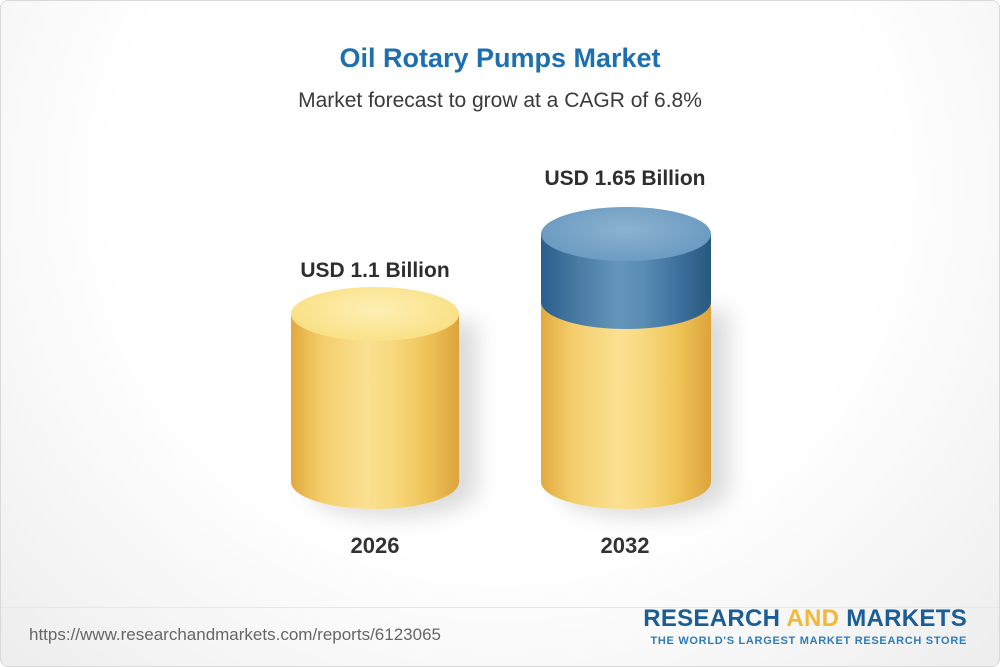 The width and height of the screenshot is (1000, 667). I want to click on bar-2032-base-segment, so click(626, 405).